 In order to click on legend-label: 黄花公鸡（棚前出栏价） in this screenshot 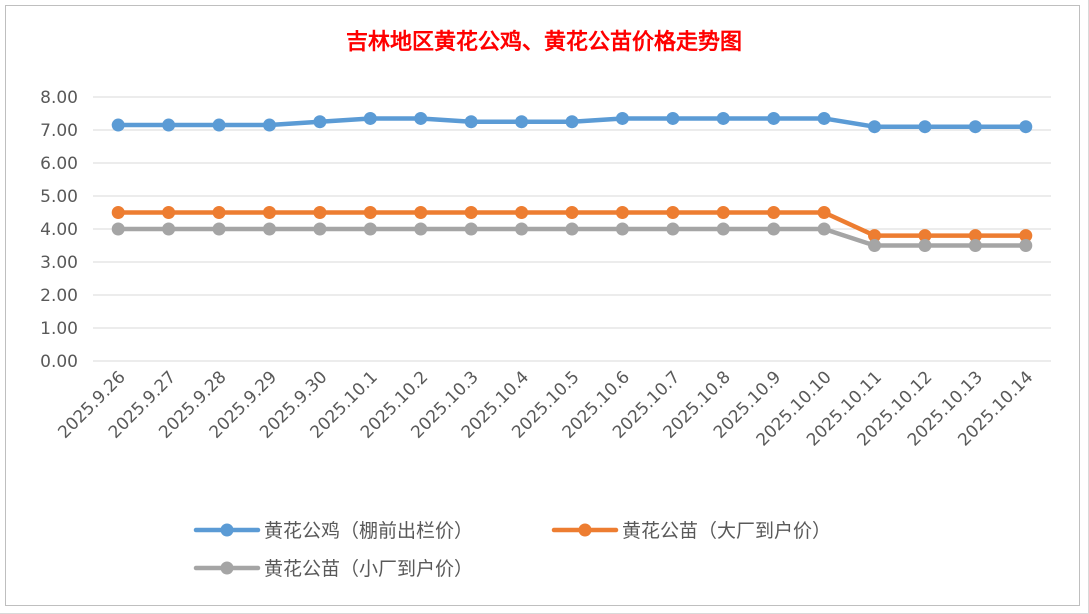, I will do `click(368, 531)`.